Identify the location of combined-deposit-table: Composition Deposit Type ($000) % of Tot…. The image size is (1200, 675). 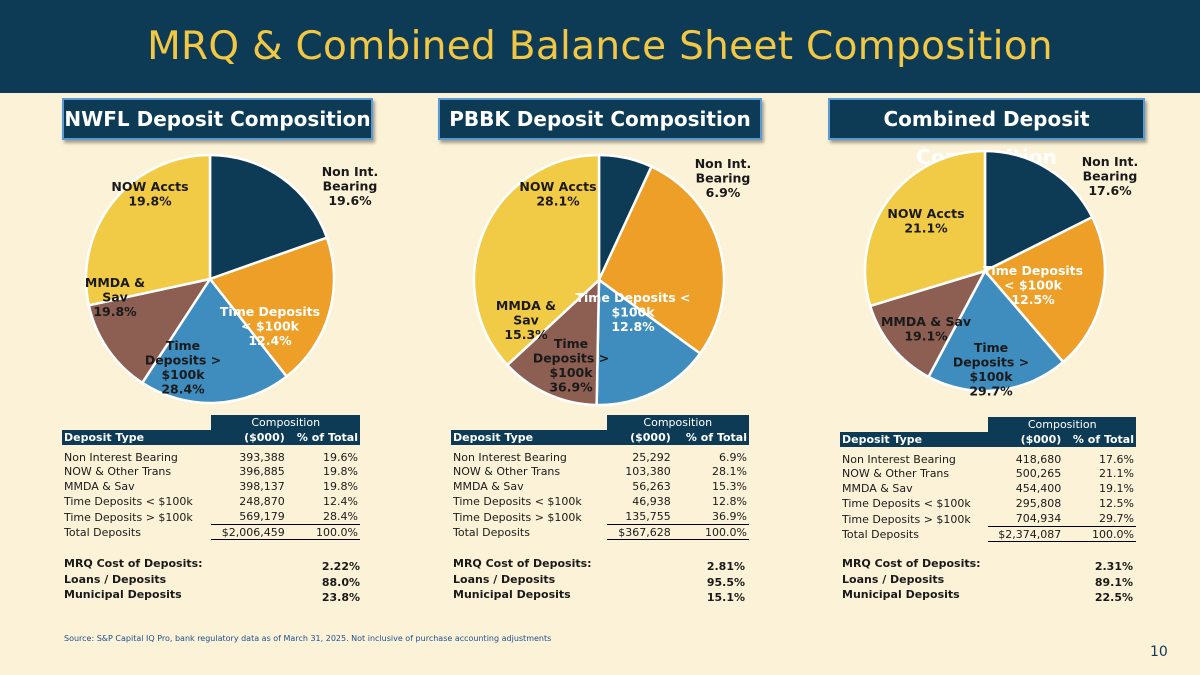
(988, 480).